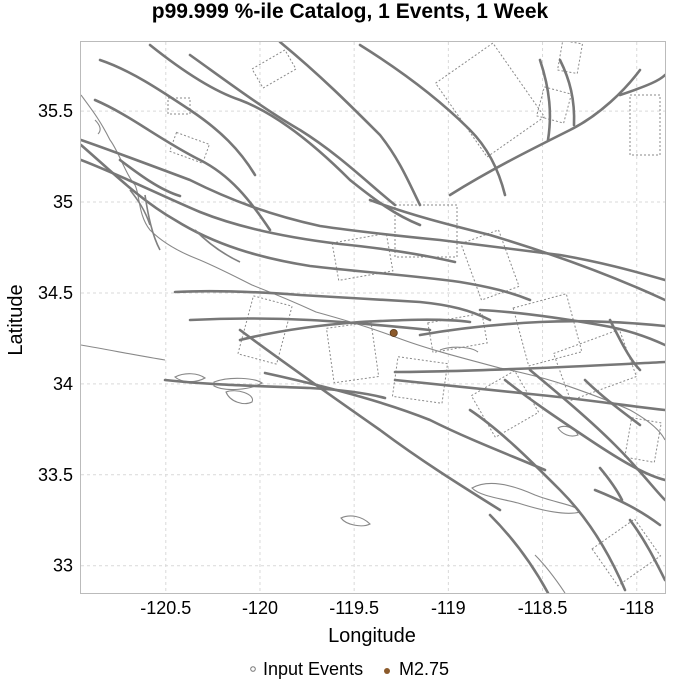  Describe the element at coordinates (397, 608) in the screenshot. I see `x-tick-labels: -120.5 -120 -119.5 -119 -118.5 -118` at that location.